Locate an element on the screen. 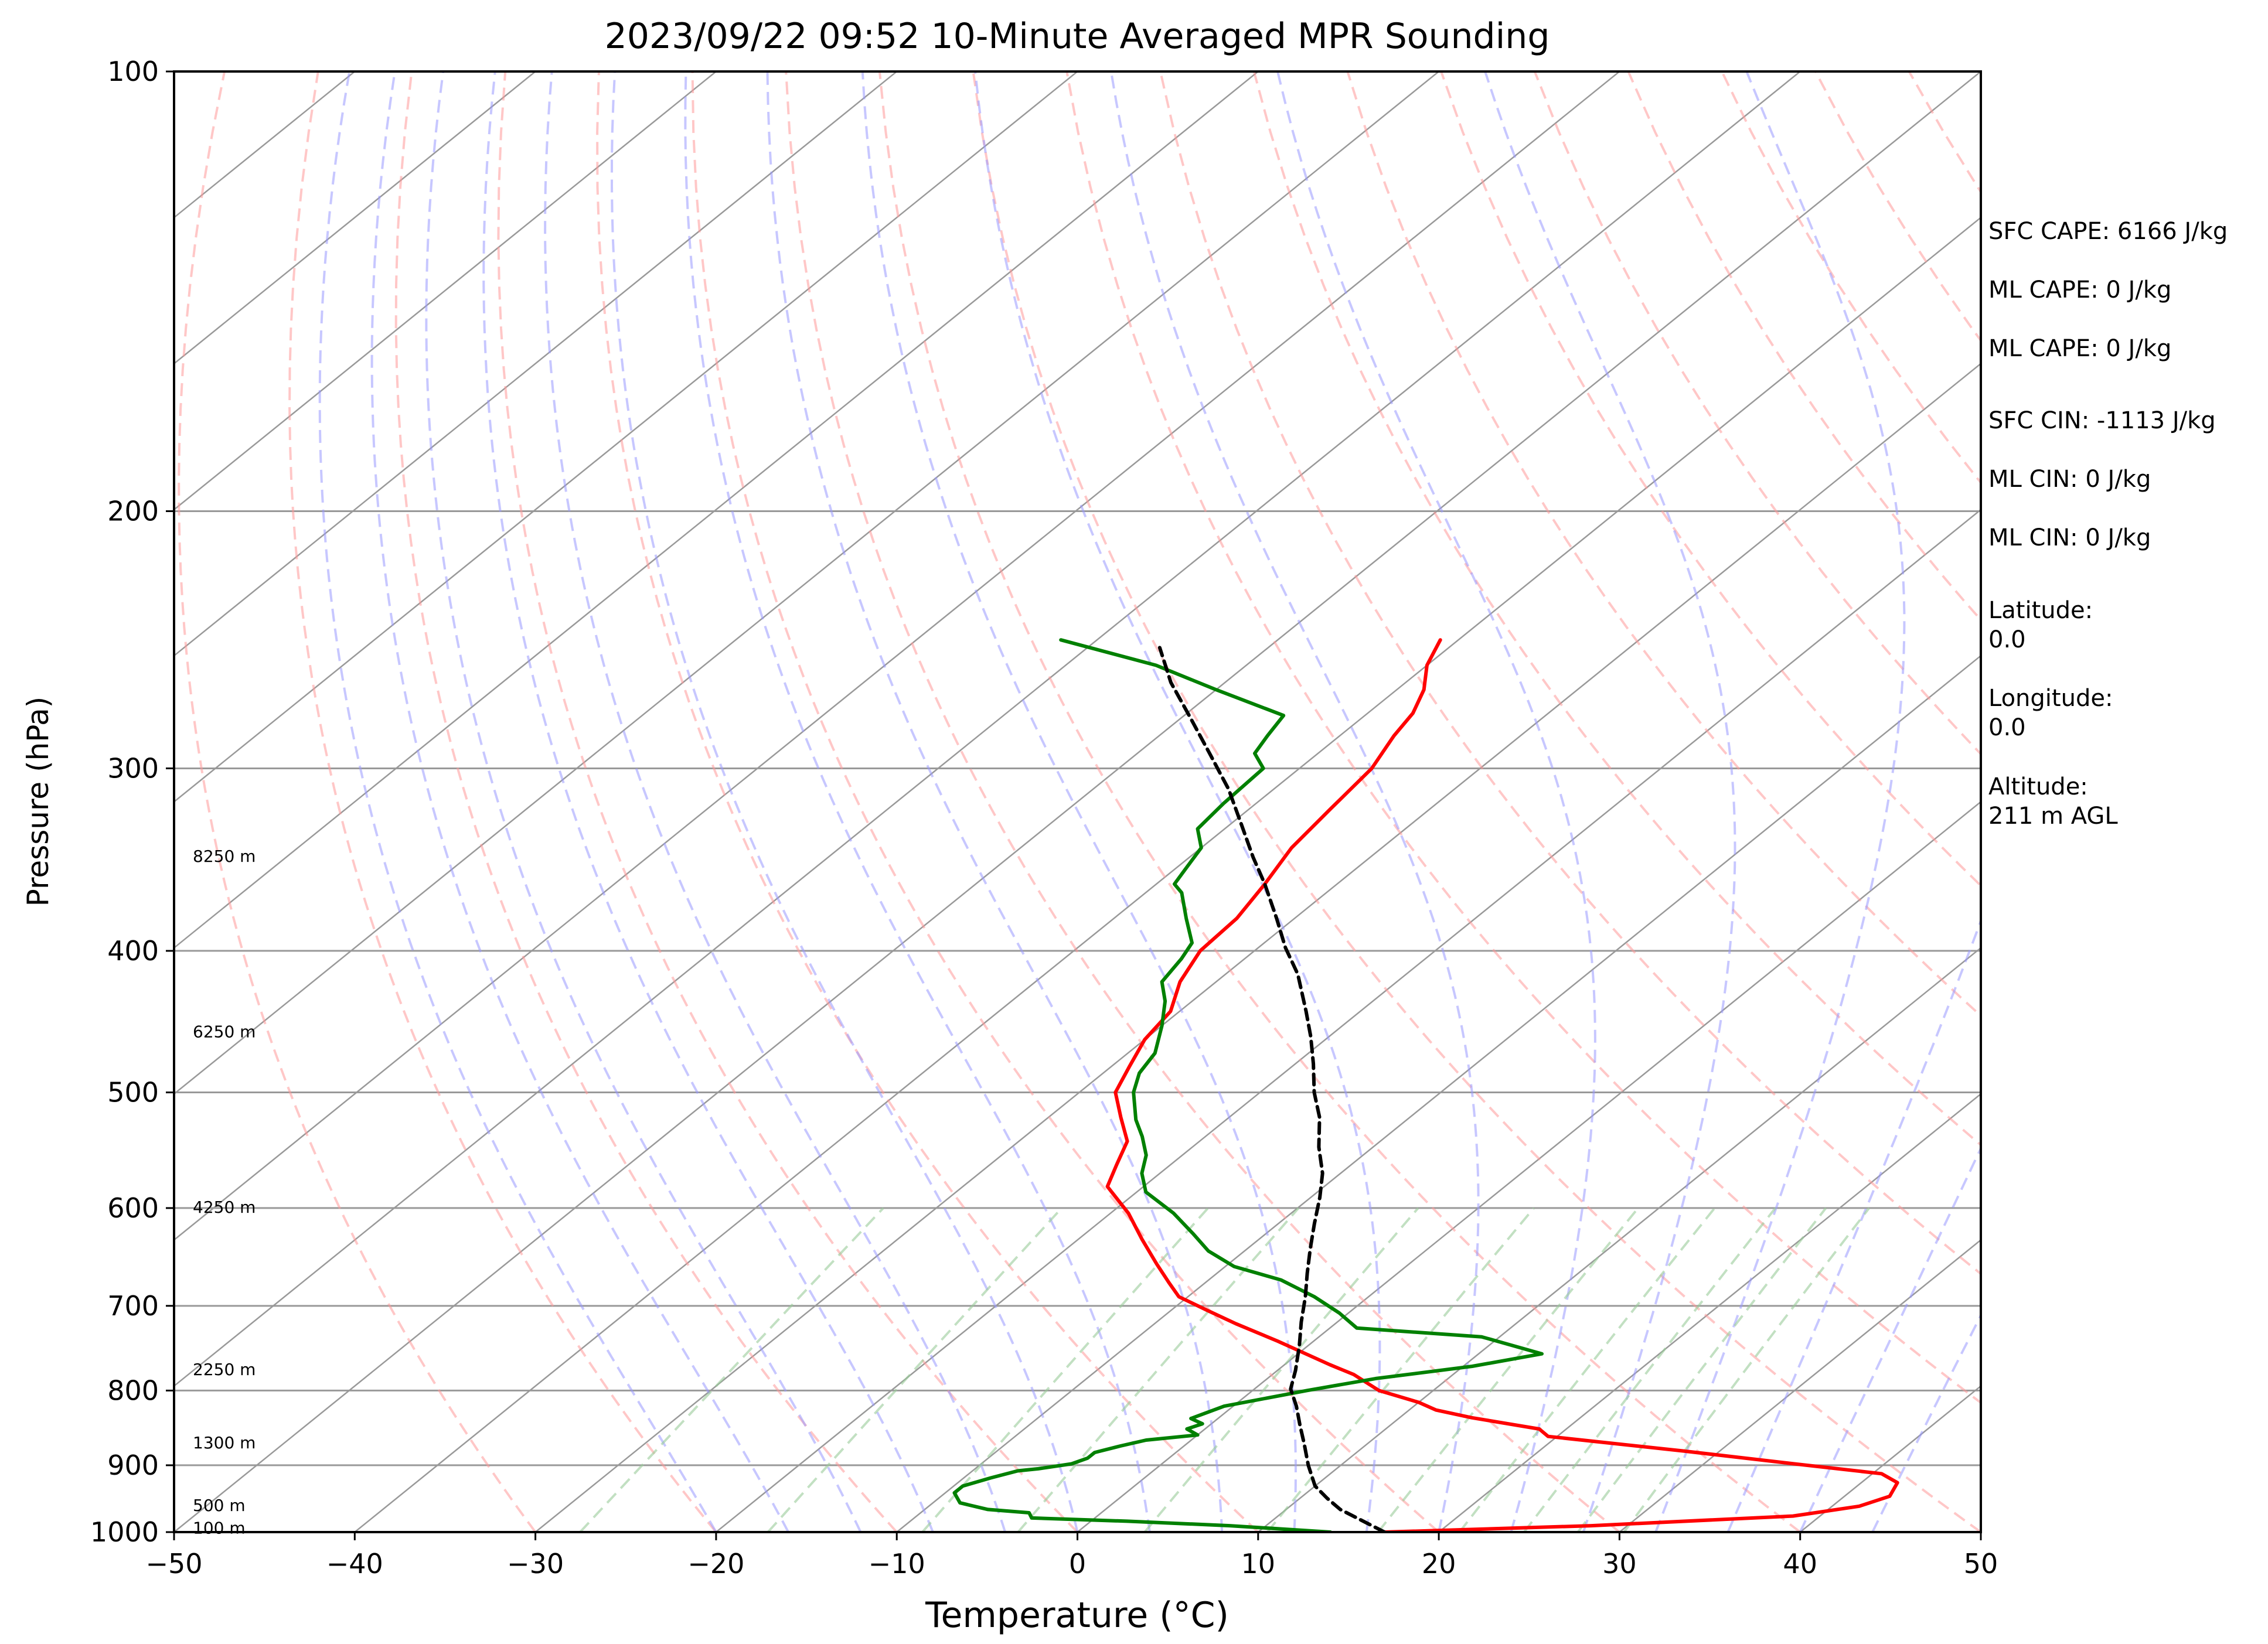  y-tick-label: 100 is located at coordinates (133, 72).